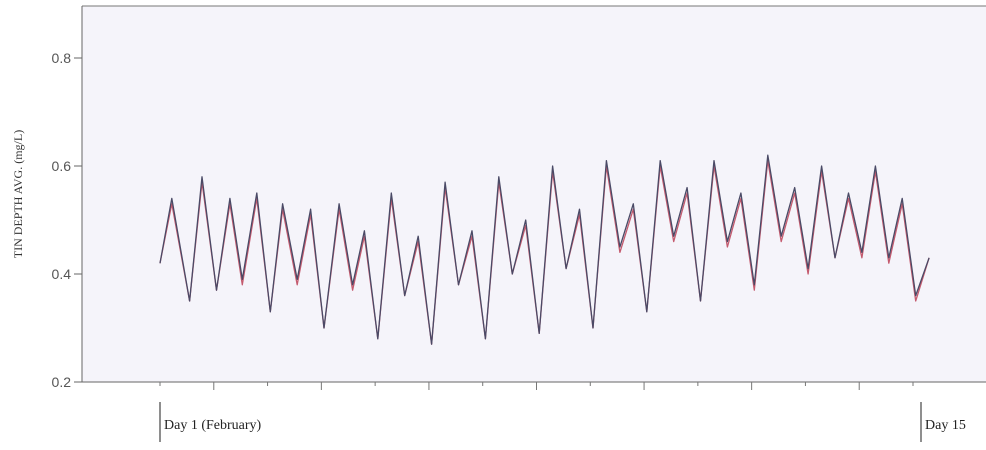 This screenshot has width=986, height=450. Describe the element at coordinates (62, 58) in the screenshot. I see `y-tick-label: 0.8` at that location.